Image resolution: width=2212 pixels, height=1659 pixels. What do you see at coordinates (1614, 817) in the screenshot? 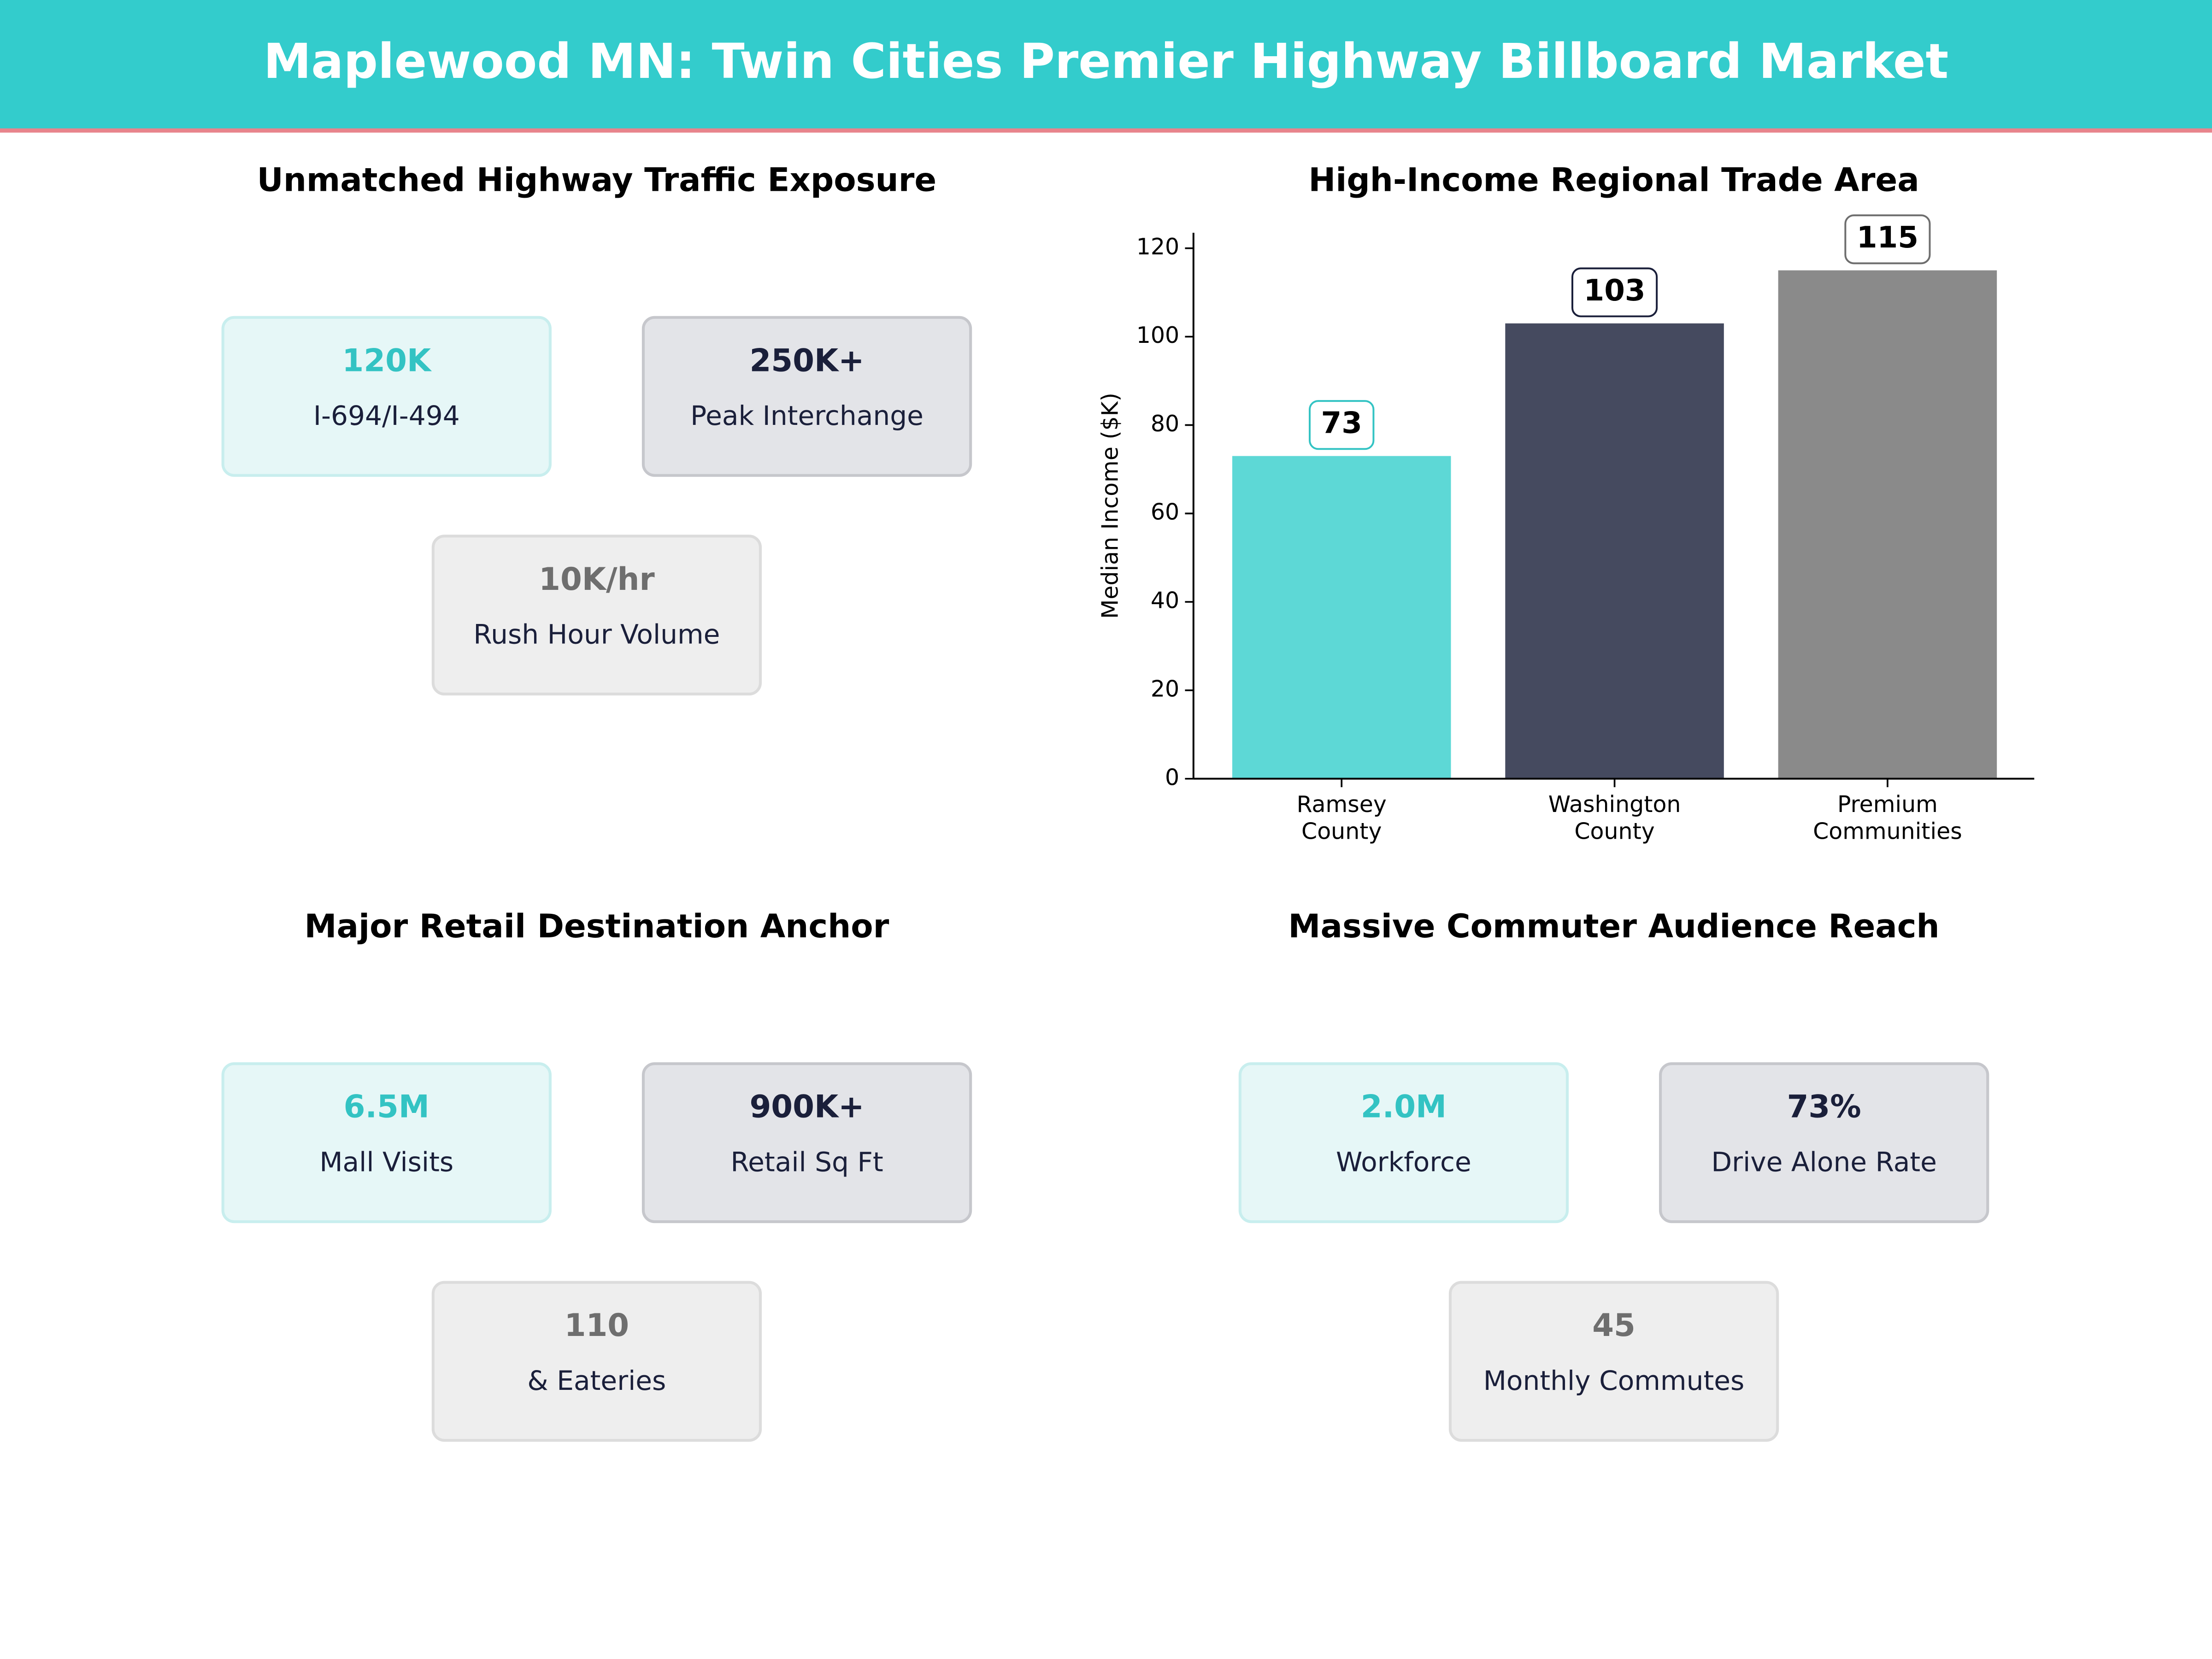
I see `x-tick-label: Washington County` at bounding box center [1614, 817].